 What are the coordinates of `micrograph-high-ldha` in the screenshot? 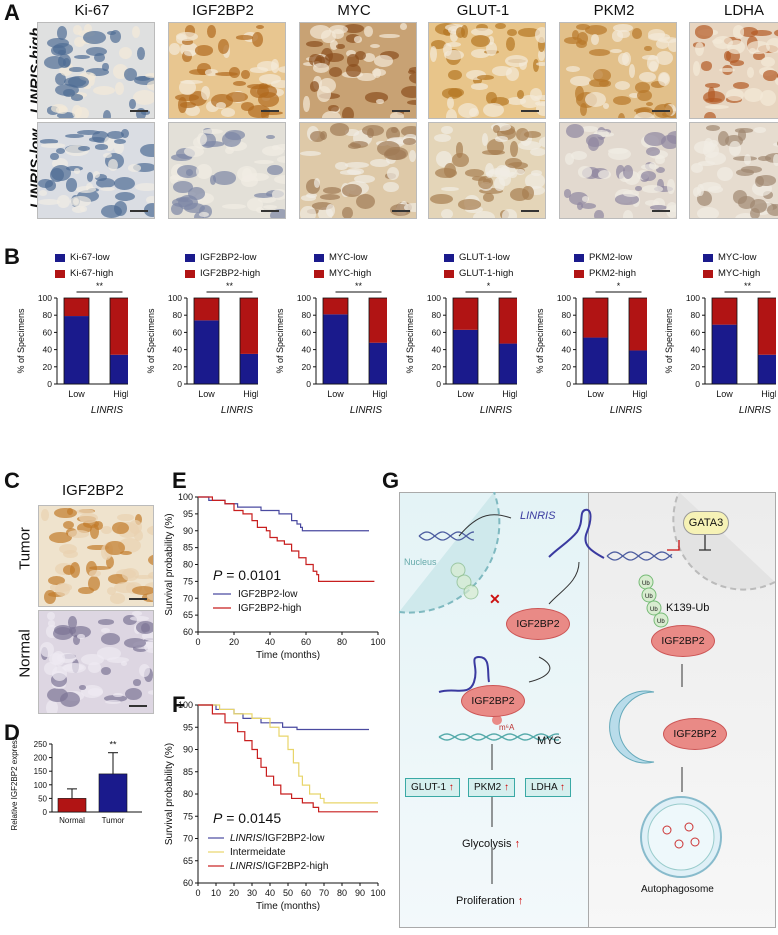 It's located at (733, 70).